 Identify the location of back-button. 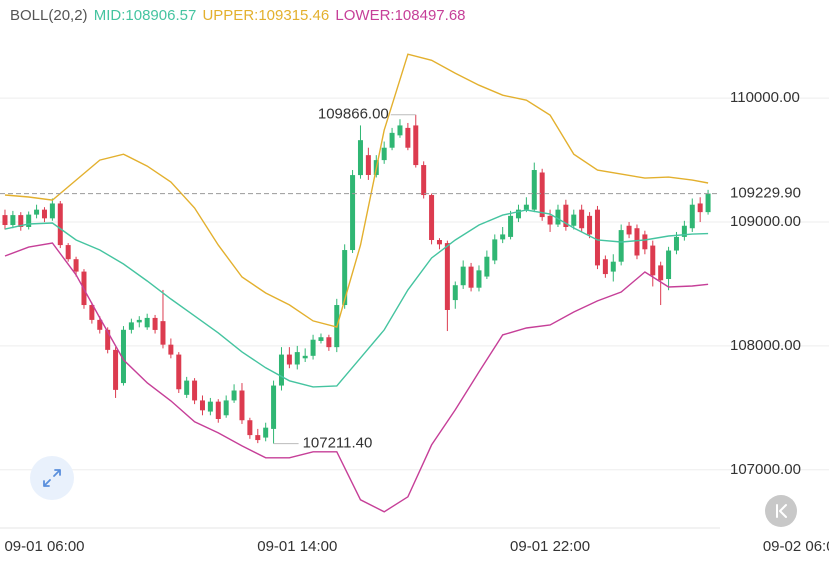
(781, 511).